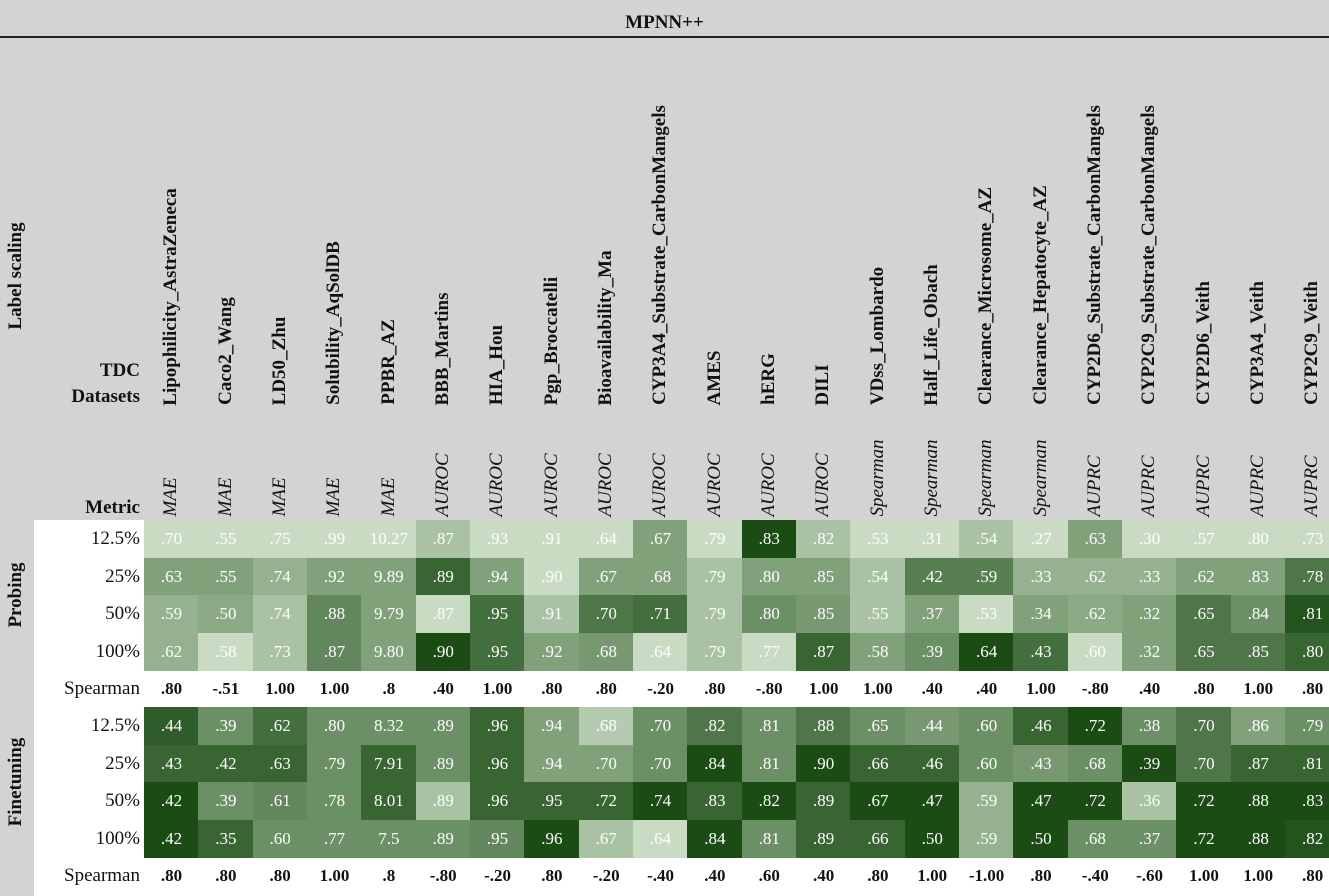 This screenshot has height=896, width=1329. What do you see at coordinates (932, 539) in the screenshot?
I see `heatmap-cell: .31` at bounding box center [932, 539].